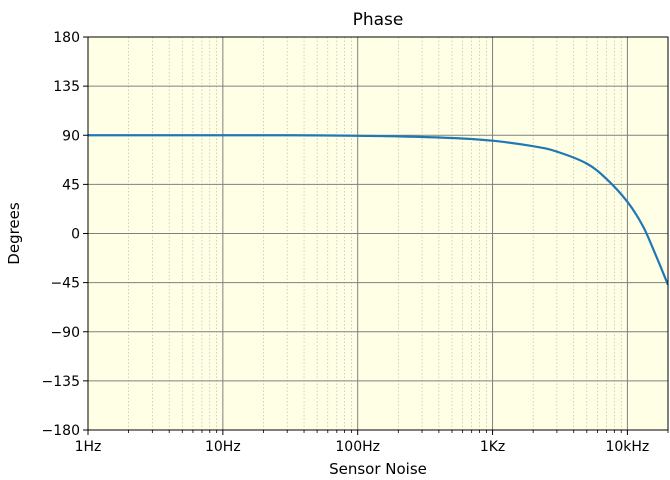 The height and width of the screenshot is (480, 670). I want to click on x-tick-label: 1Hz, so click(88, 447).